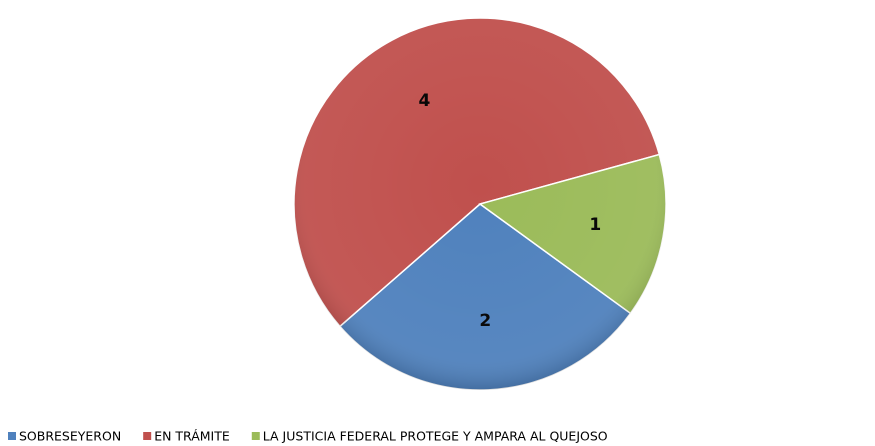 Image resolution: width=875 pixels, height=446 pixels. Describe the element at coordinates (595, 225) in the screenshot. I see `data-label: 1` at that location.